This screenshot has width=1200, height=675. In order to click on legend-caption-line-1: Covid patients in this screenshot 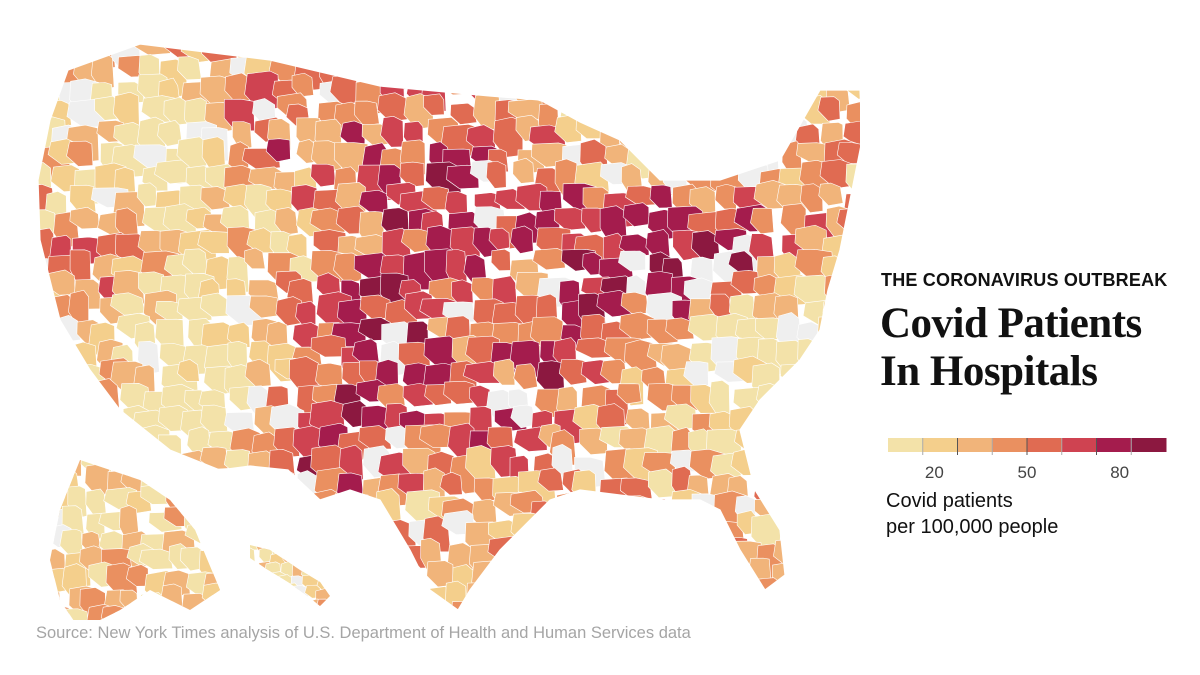, I will do `click(949, 501)`.